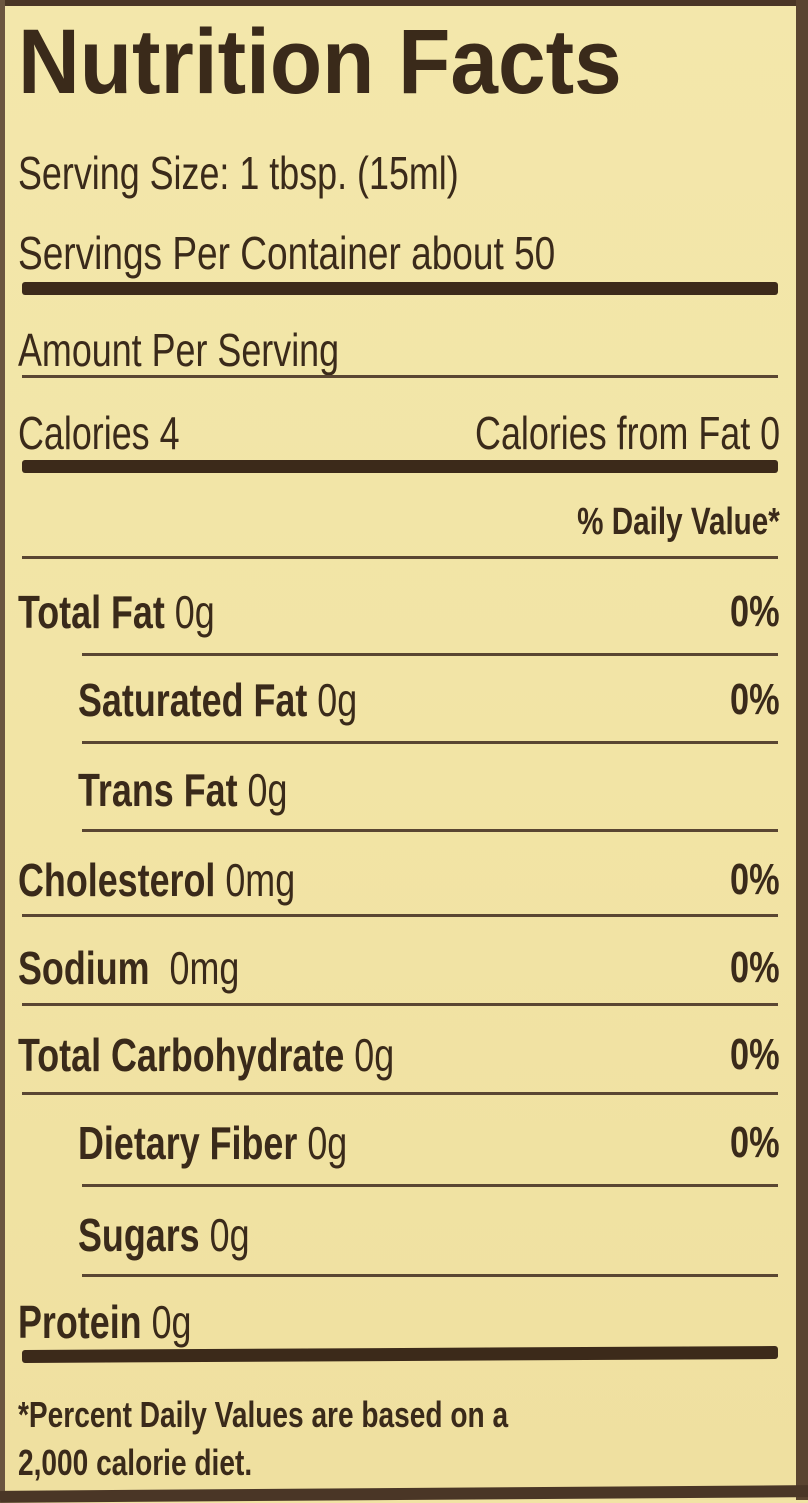  What do you see at coordinates (320, 62) in the screenshot?
I see `label-title: Nutrition Facts` at bounding box center [320, 62].